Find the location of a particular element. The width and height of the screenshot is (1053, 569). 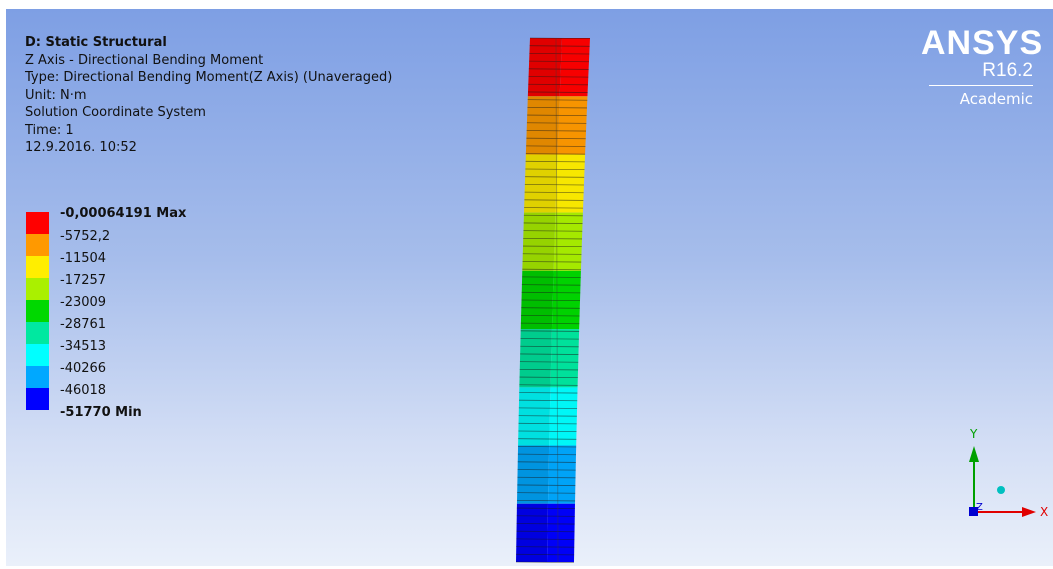

legend-label: -23009 is located at coordinates (83, 302).